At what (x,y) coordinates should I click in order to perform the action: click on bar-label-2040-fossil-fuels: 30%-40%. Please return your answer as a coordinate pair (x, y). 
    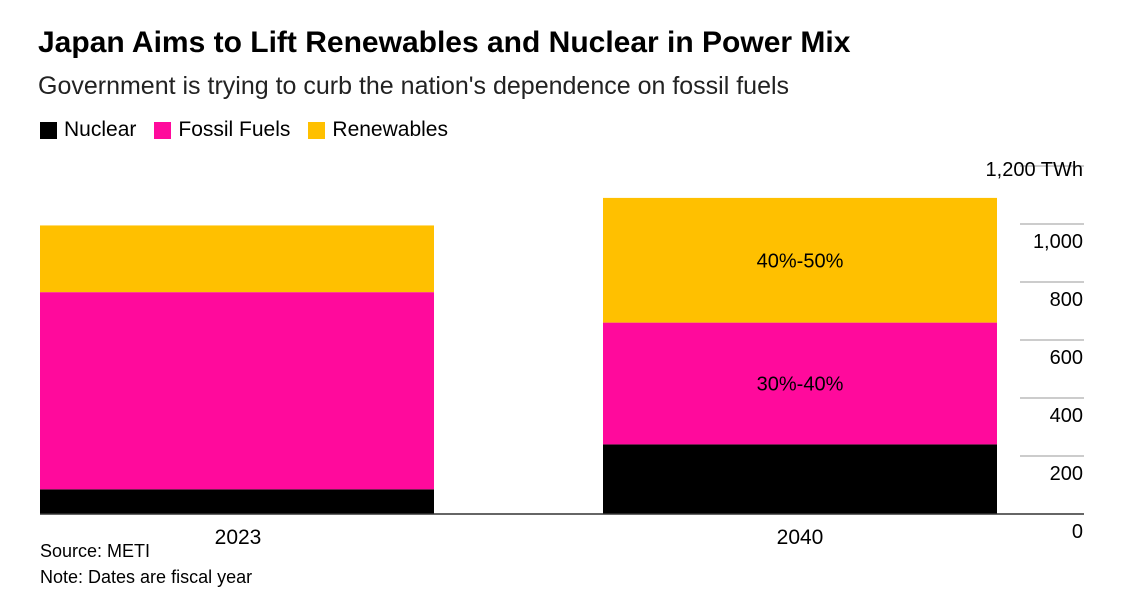
    Looking at the image, I should click on (800, 385).